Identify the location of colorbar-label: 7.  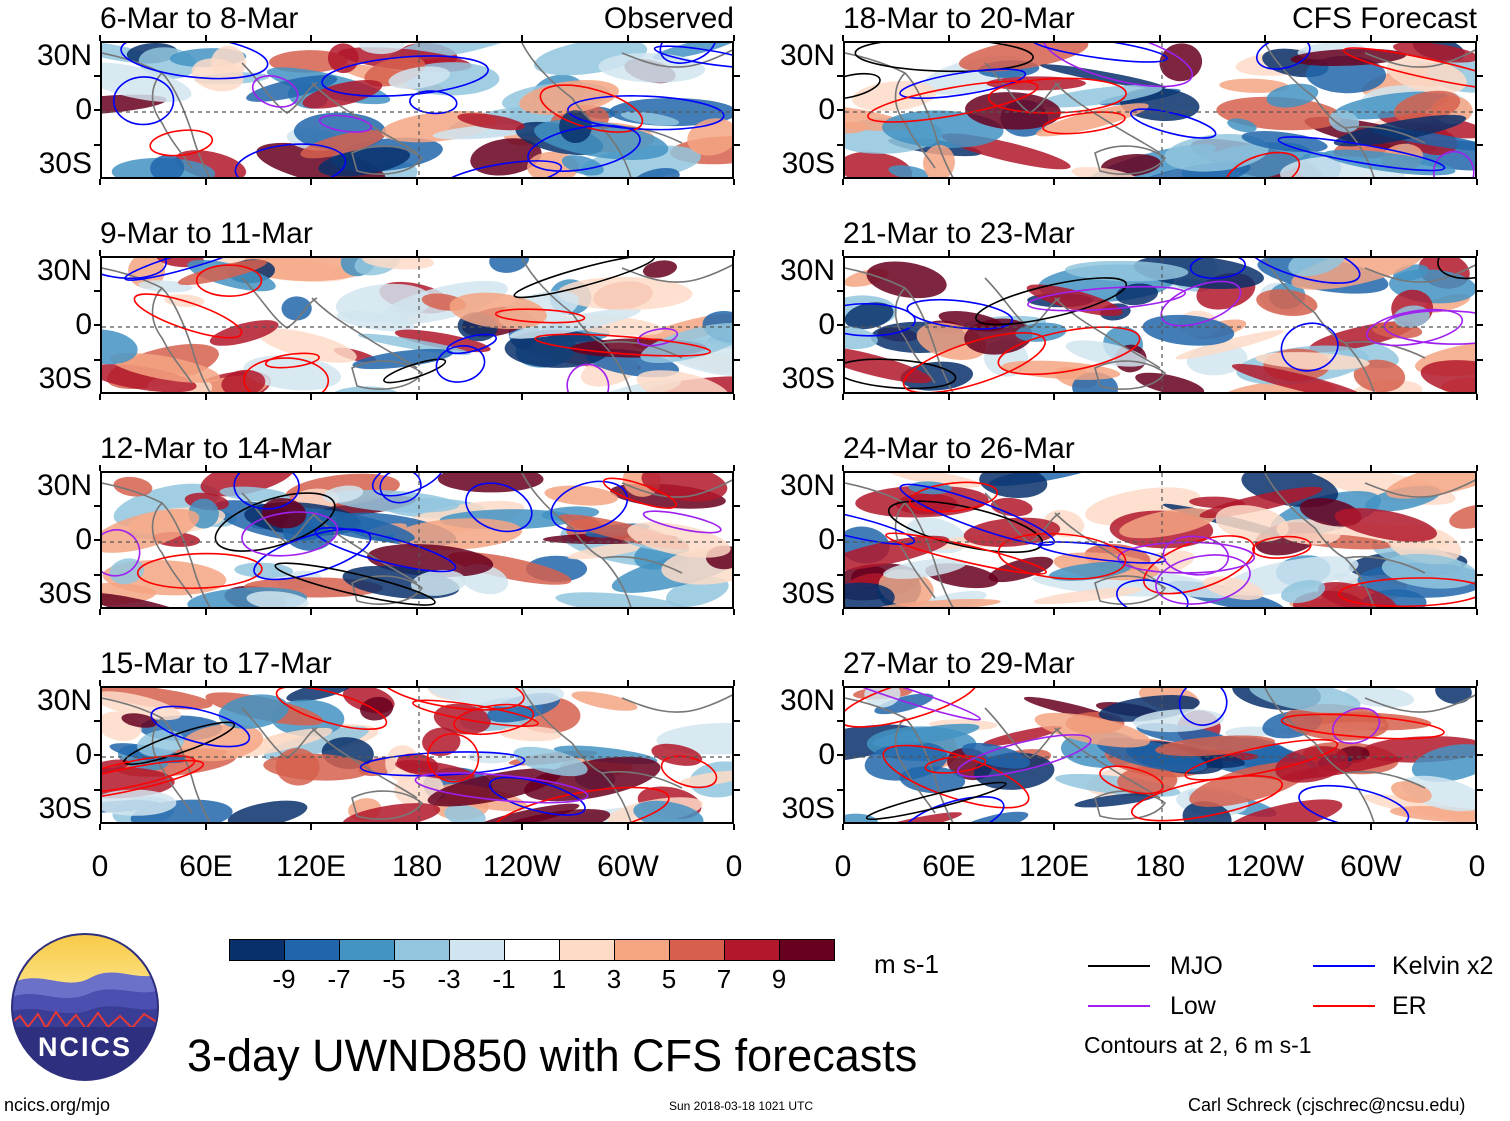
(724, 979).